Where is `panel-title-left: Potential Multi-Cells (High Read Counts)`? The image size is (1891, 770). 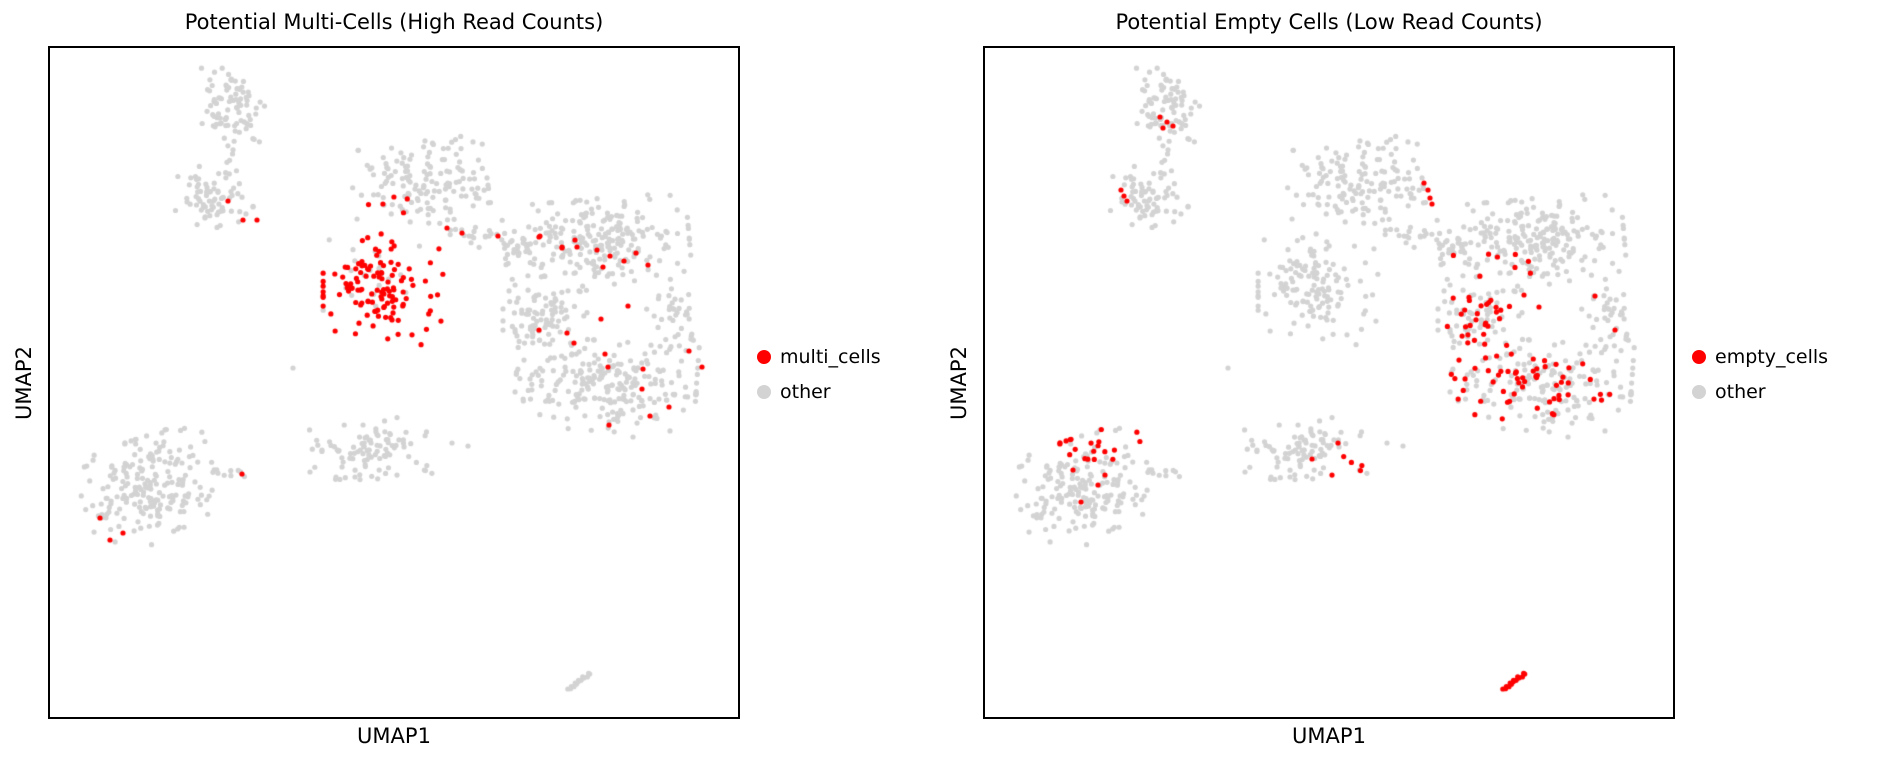 panel-title-left: Potential Multi-Cells (High Read Counts) is located at coordinates (394, 22).